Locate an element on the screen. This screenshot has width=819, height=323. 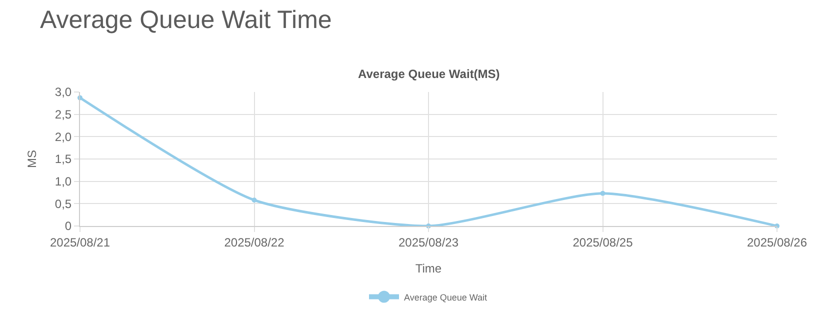
x-axis-title: Time is located at coordinates (428, 268).